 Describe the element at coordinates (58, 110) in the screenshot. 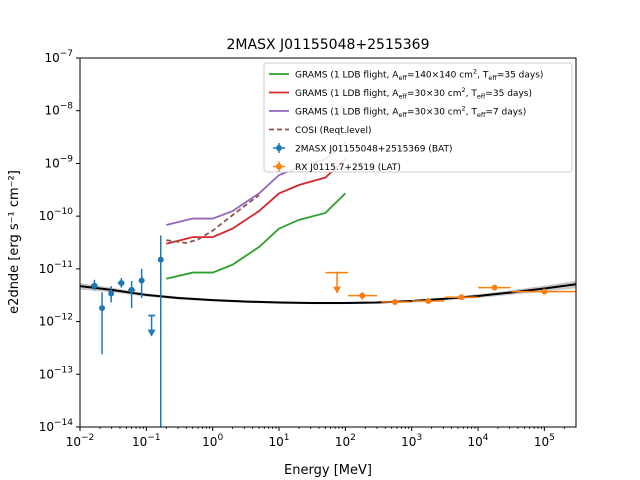

I see `y-tick-label: 10⁻⁸` at that location.